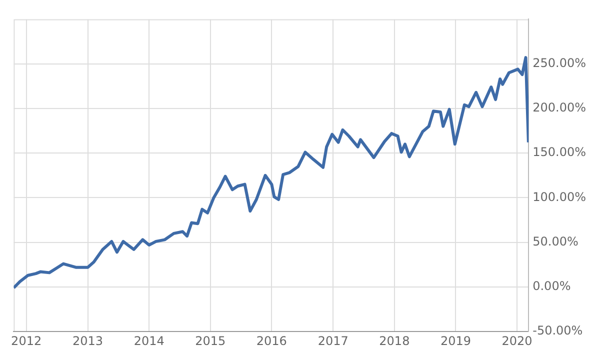 The image size is (600, 360). Describe the element at coordinates (394, 341) in the screenshot. I see `x-tick-label: 2018` at that location.